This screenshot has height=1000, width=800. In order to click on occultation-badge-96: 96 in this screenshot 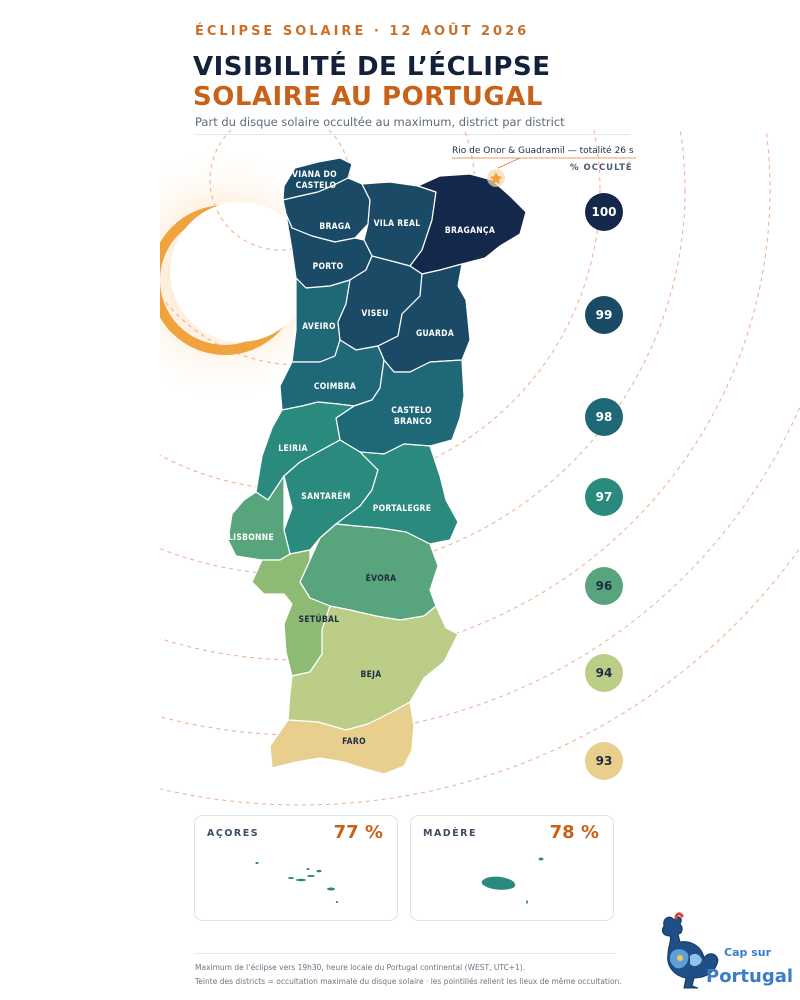, I will do `click(604, 586)`.